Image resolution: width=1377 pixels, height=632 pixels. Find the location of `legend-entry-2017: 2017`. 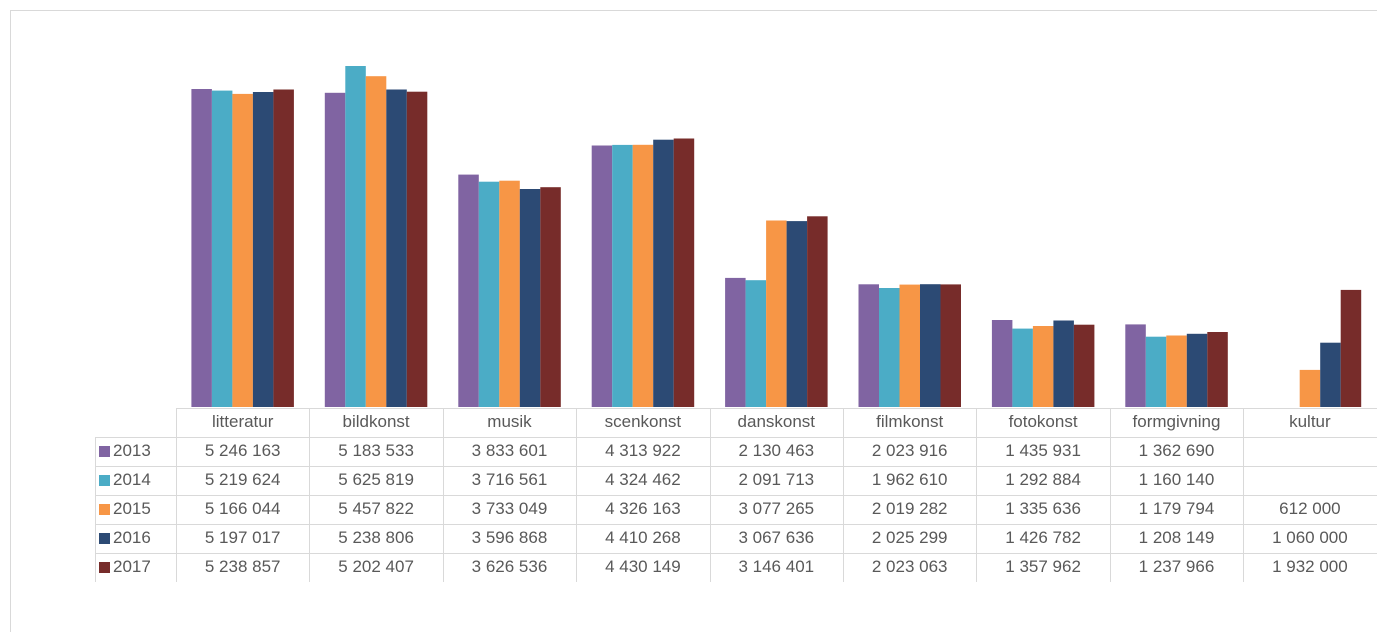

legend-entry-2017: 2017 is located at coordinates (135, 567).